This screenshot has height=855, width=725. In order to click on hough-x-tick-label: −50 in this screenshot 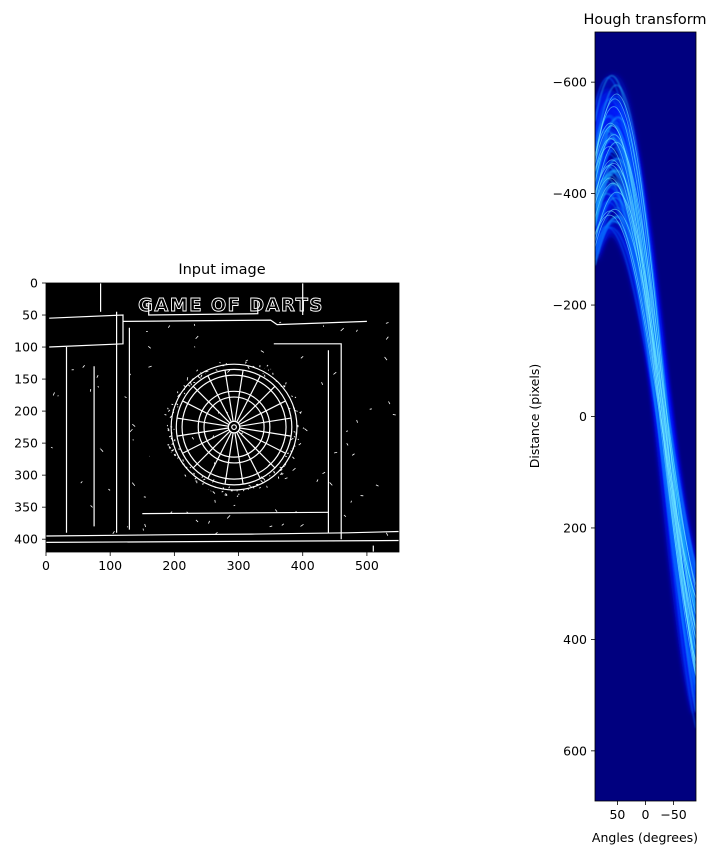, I will do `click(673, 814)`.